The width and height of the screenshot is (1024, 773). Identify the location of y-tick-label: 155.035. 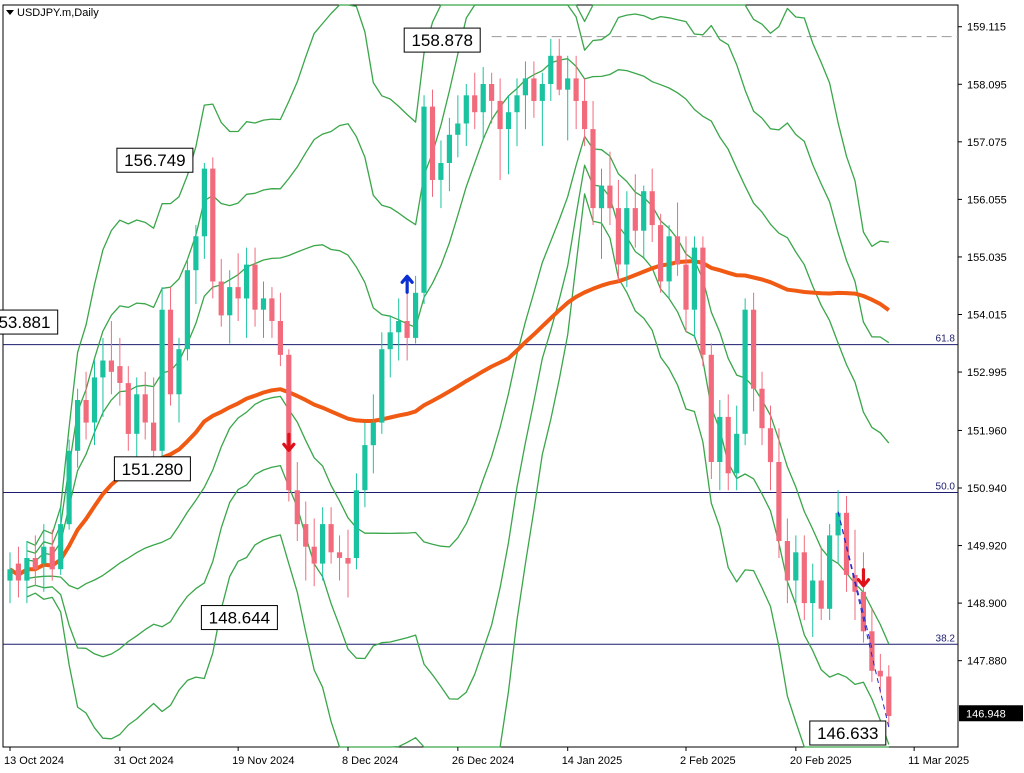
(987, 258).